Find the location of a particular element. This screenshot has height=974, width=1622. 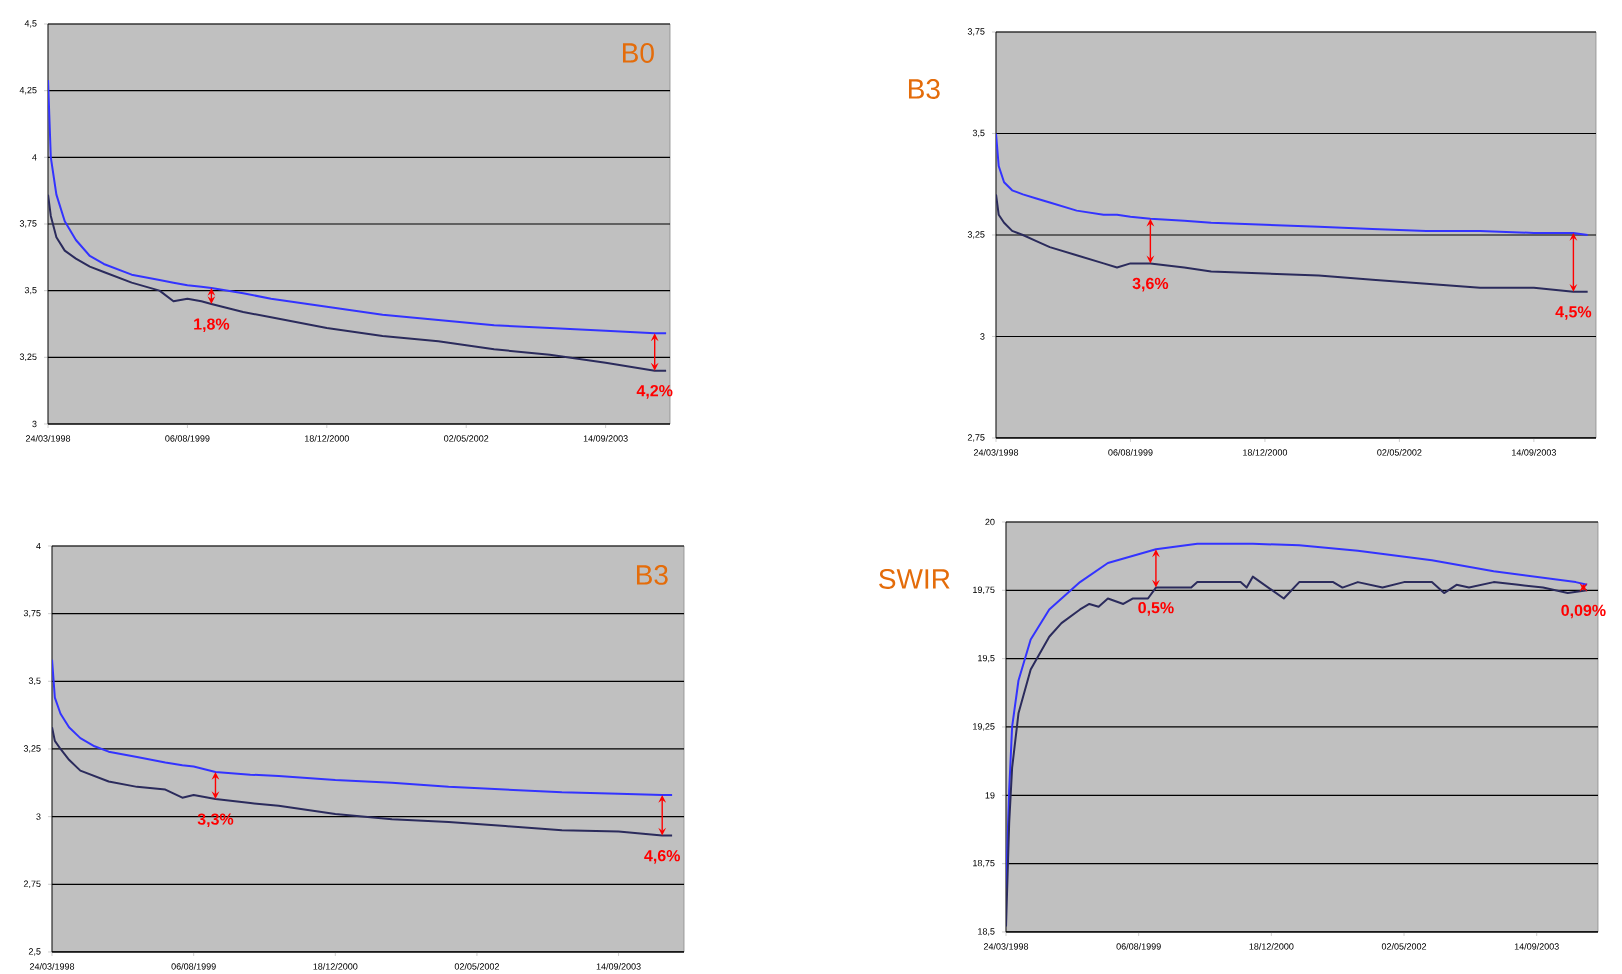

annotation: 4,6% is located at coordinates (662, 856).